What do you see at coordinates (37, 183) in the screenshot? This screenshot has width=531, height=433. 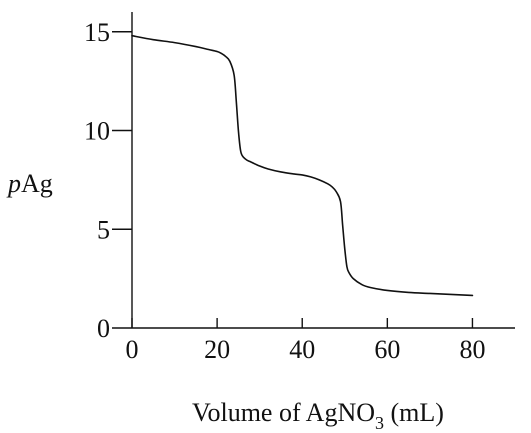 I see `y-axis-title-rest: Ag` at bounding box center [37, 183].